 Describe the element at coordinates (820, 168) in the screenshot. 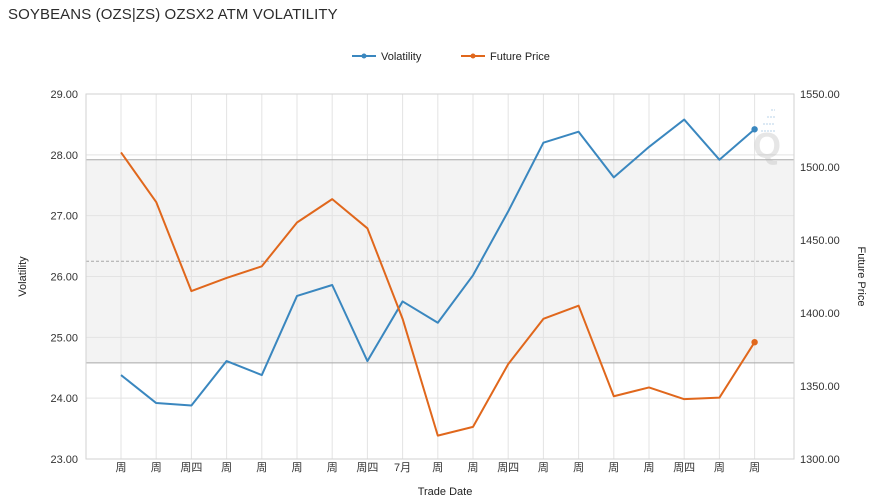

I see `right-tick-label: 1500.00` at that location.